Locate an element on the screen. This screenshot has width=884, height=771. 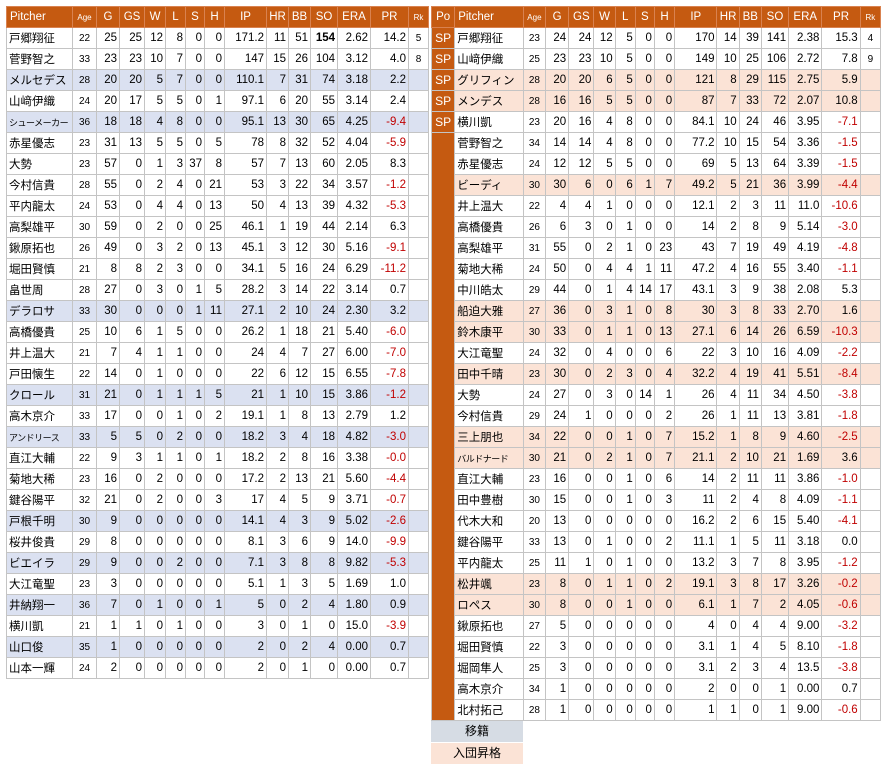
stat-pr: -2.5 is located at coordinates (841, 437).